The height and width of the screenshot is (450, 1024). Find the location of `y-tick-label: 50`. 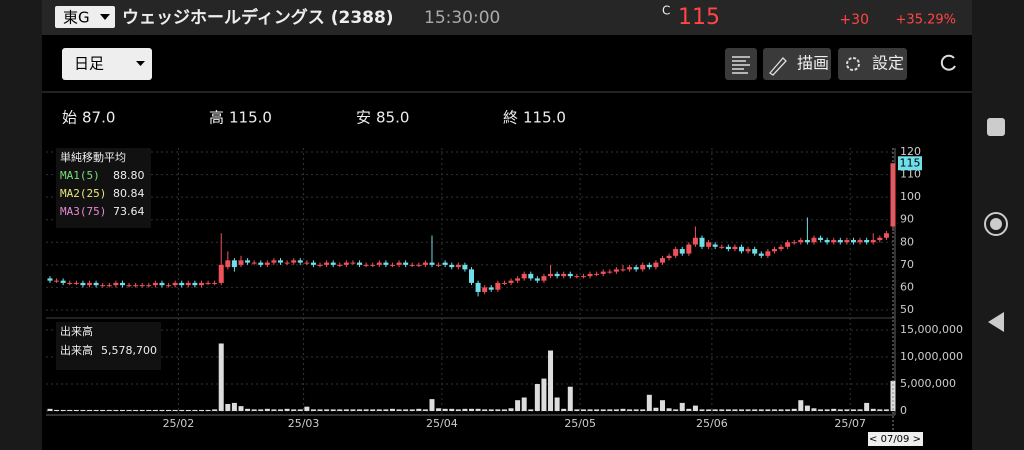

y-tick-label: 50 is located at coordinates (907, 309).